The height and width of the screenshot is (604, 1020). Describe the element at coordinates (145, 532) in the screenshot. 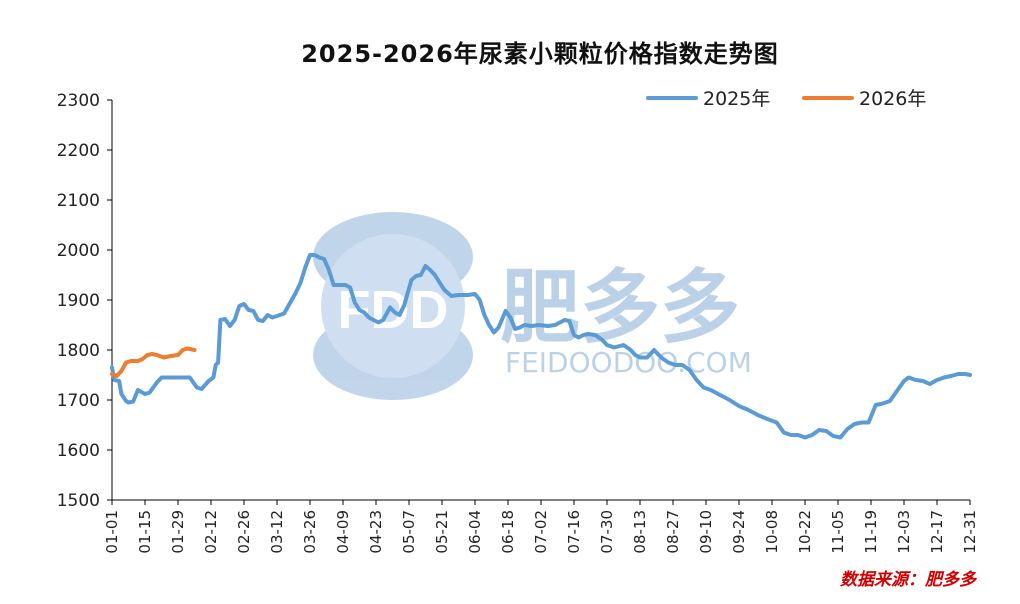

I see `x-tick-label: 01-15` at that location.